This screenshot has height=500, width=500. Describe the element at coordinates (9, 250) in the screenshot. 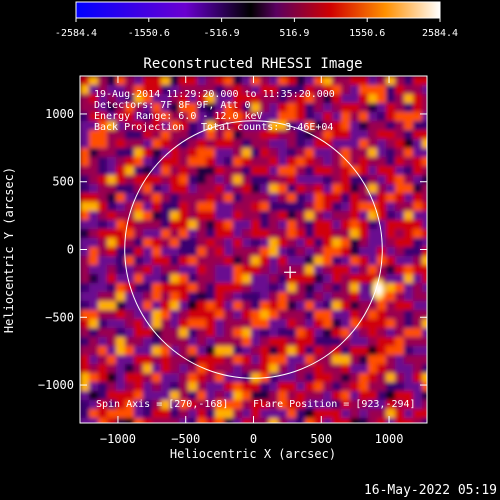

I see `y-axis-label: Heliocentric Y (arcsec)` at that location.